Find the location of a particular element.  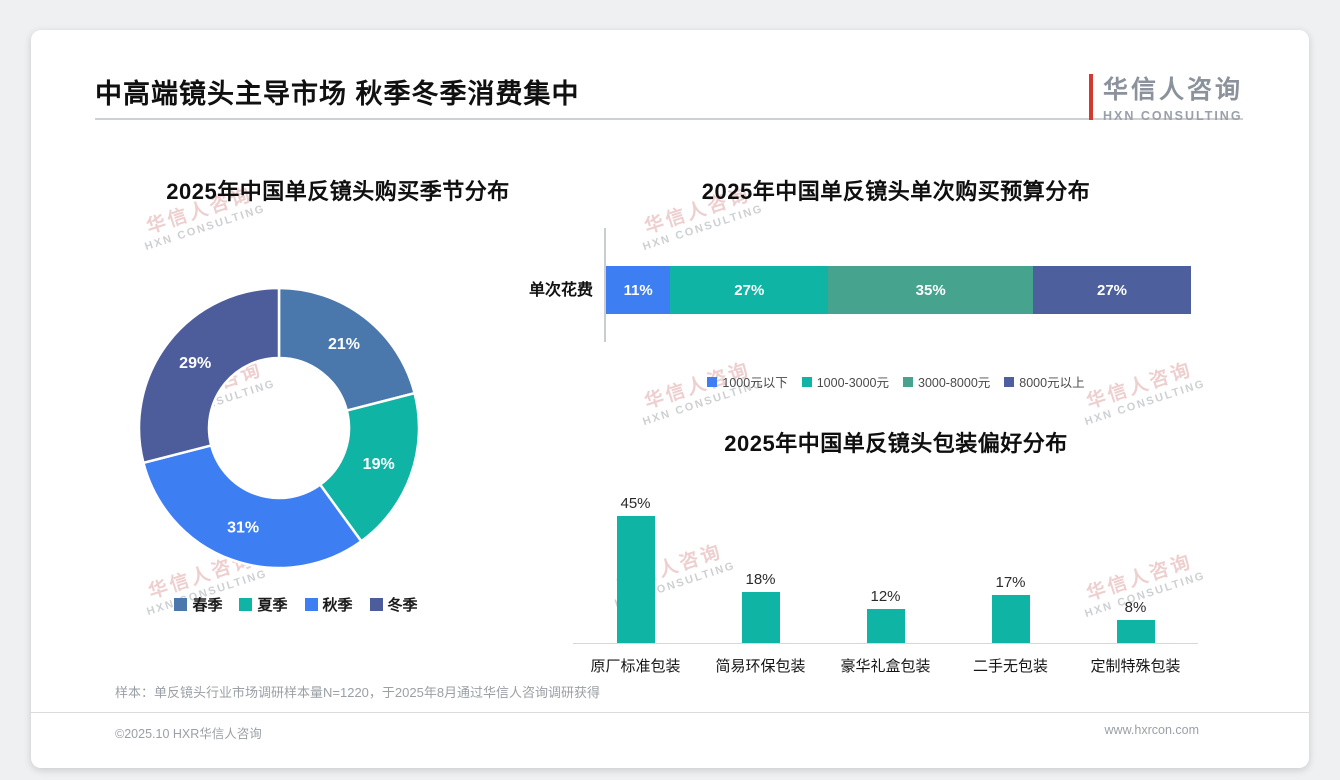

donut-segment-label: 21% is located at coordinates (344, 344).